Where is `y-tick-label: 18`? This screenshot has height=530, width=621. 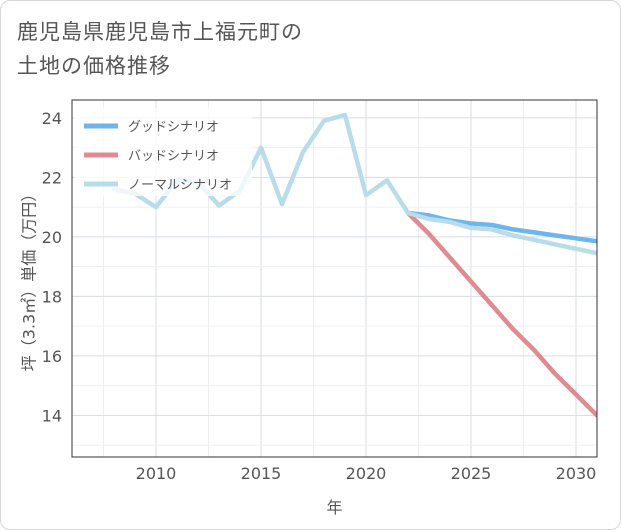 y-tick-label: 18 is located at coordinates (52, 296).